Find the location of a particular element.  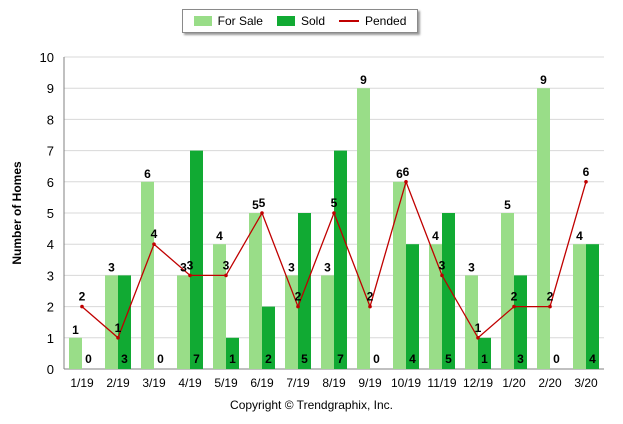

x-tick-label: 10/19 is located at coordinates (406, 383).